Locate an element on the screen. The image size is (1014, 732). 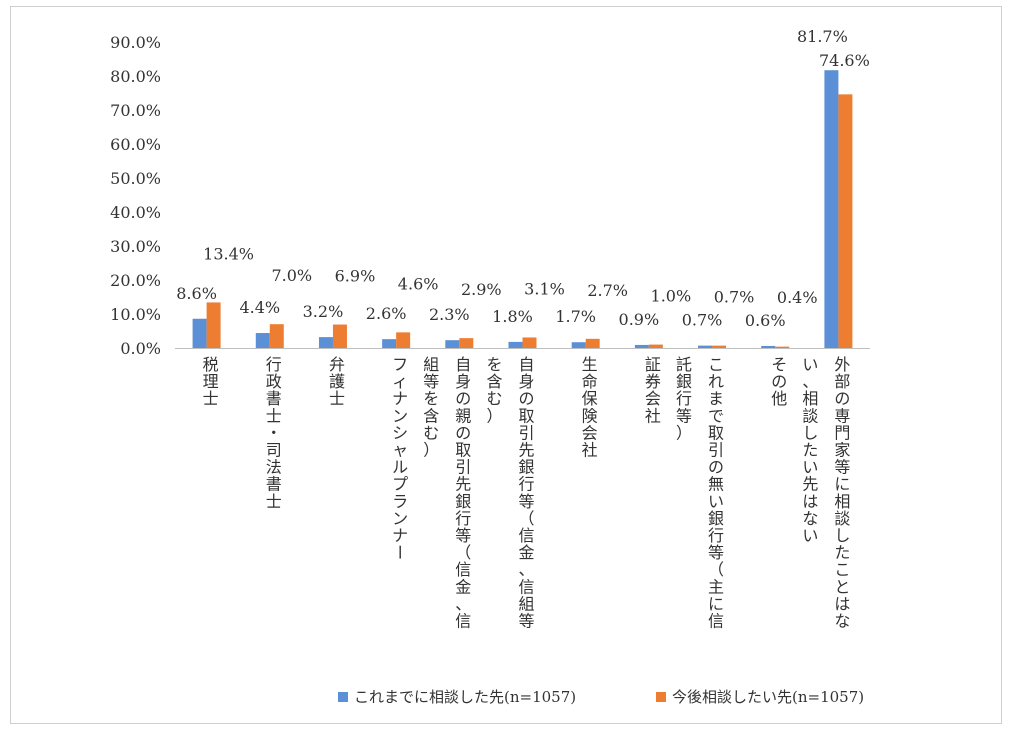
data-label-want-to-consult: 2.9% is located at coordinates (481, 289).